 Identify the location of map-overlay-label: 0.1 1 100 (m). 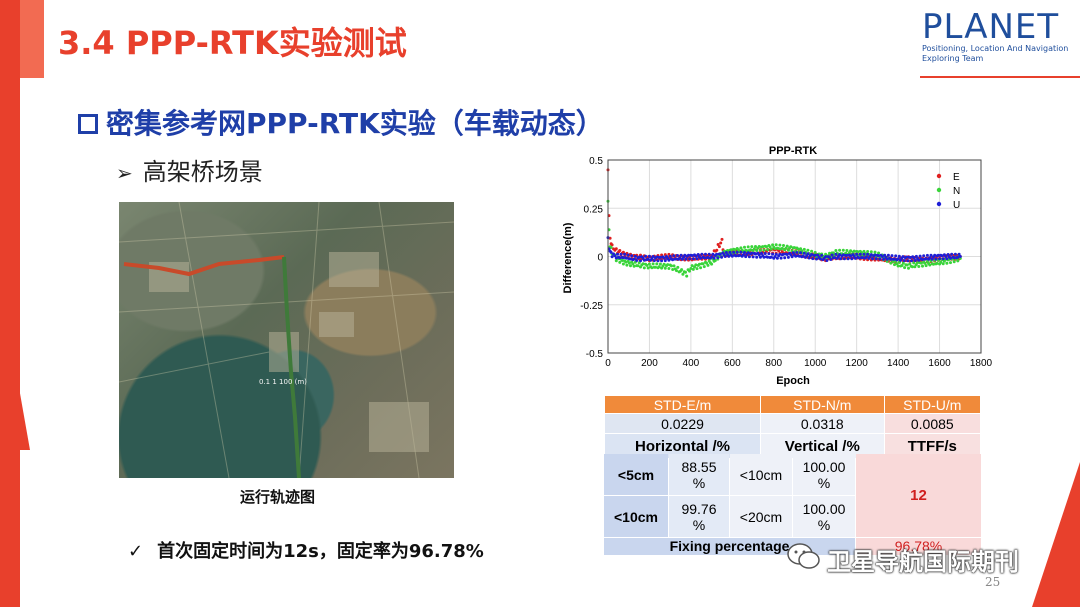
(283, 382).